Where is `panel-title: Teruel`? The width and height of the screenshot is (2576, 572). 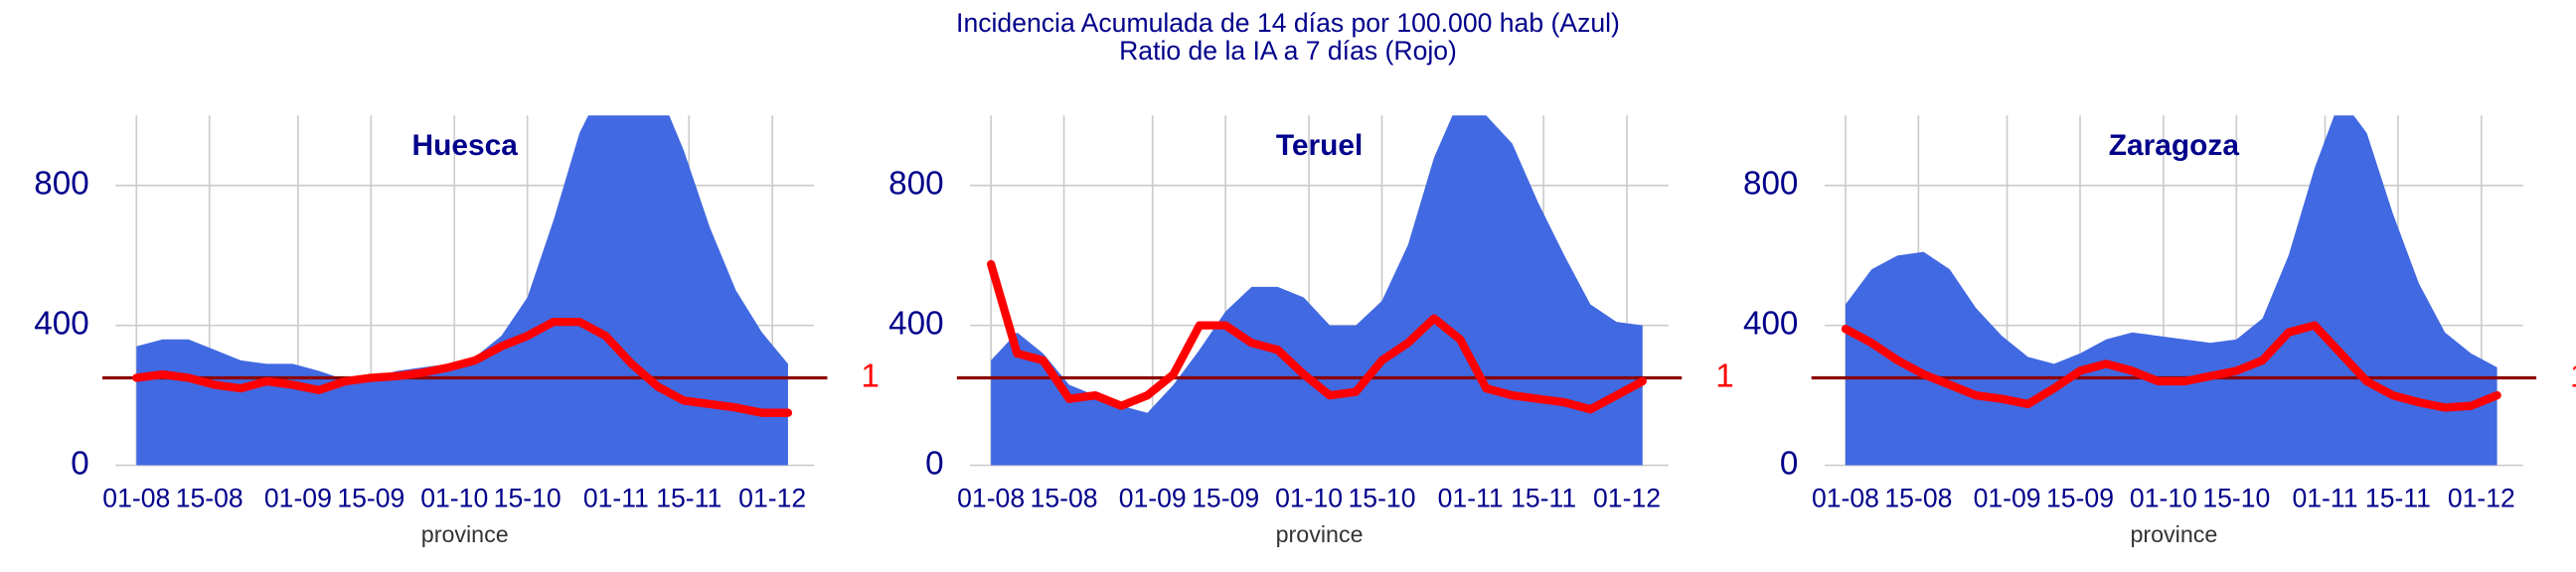
panel-title: Teruel is located at coordinates (1319, 146).